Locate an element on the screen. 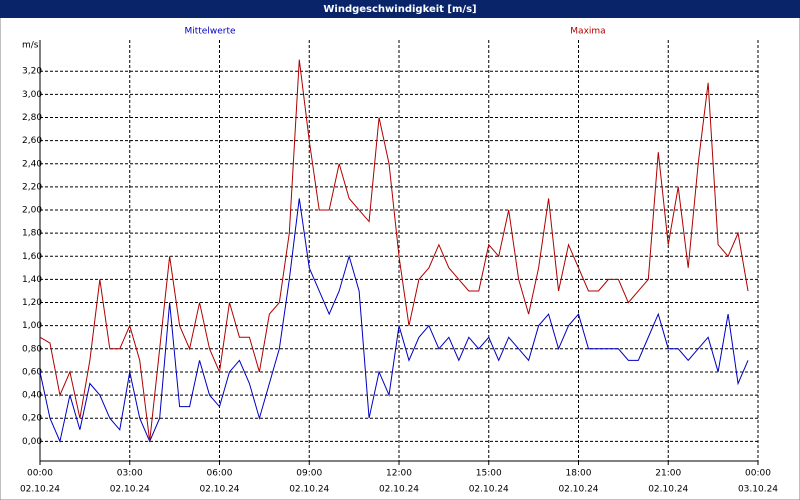  x-tick-label: 21:00 is located at coordinates (668, 474).